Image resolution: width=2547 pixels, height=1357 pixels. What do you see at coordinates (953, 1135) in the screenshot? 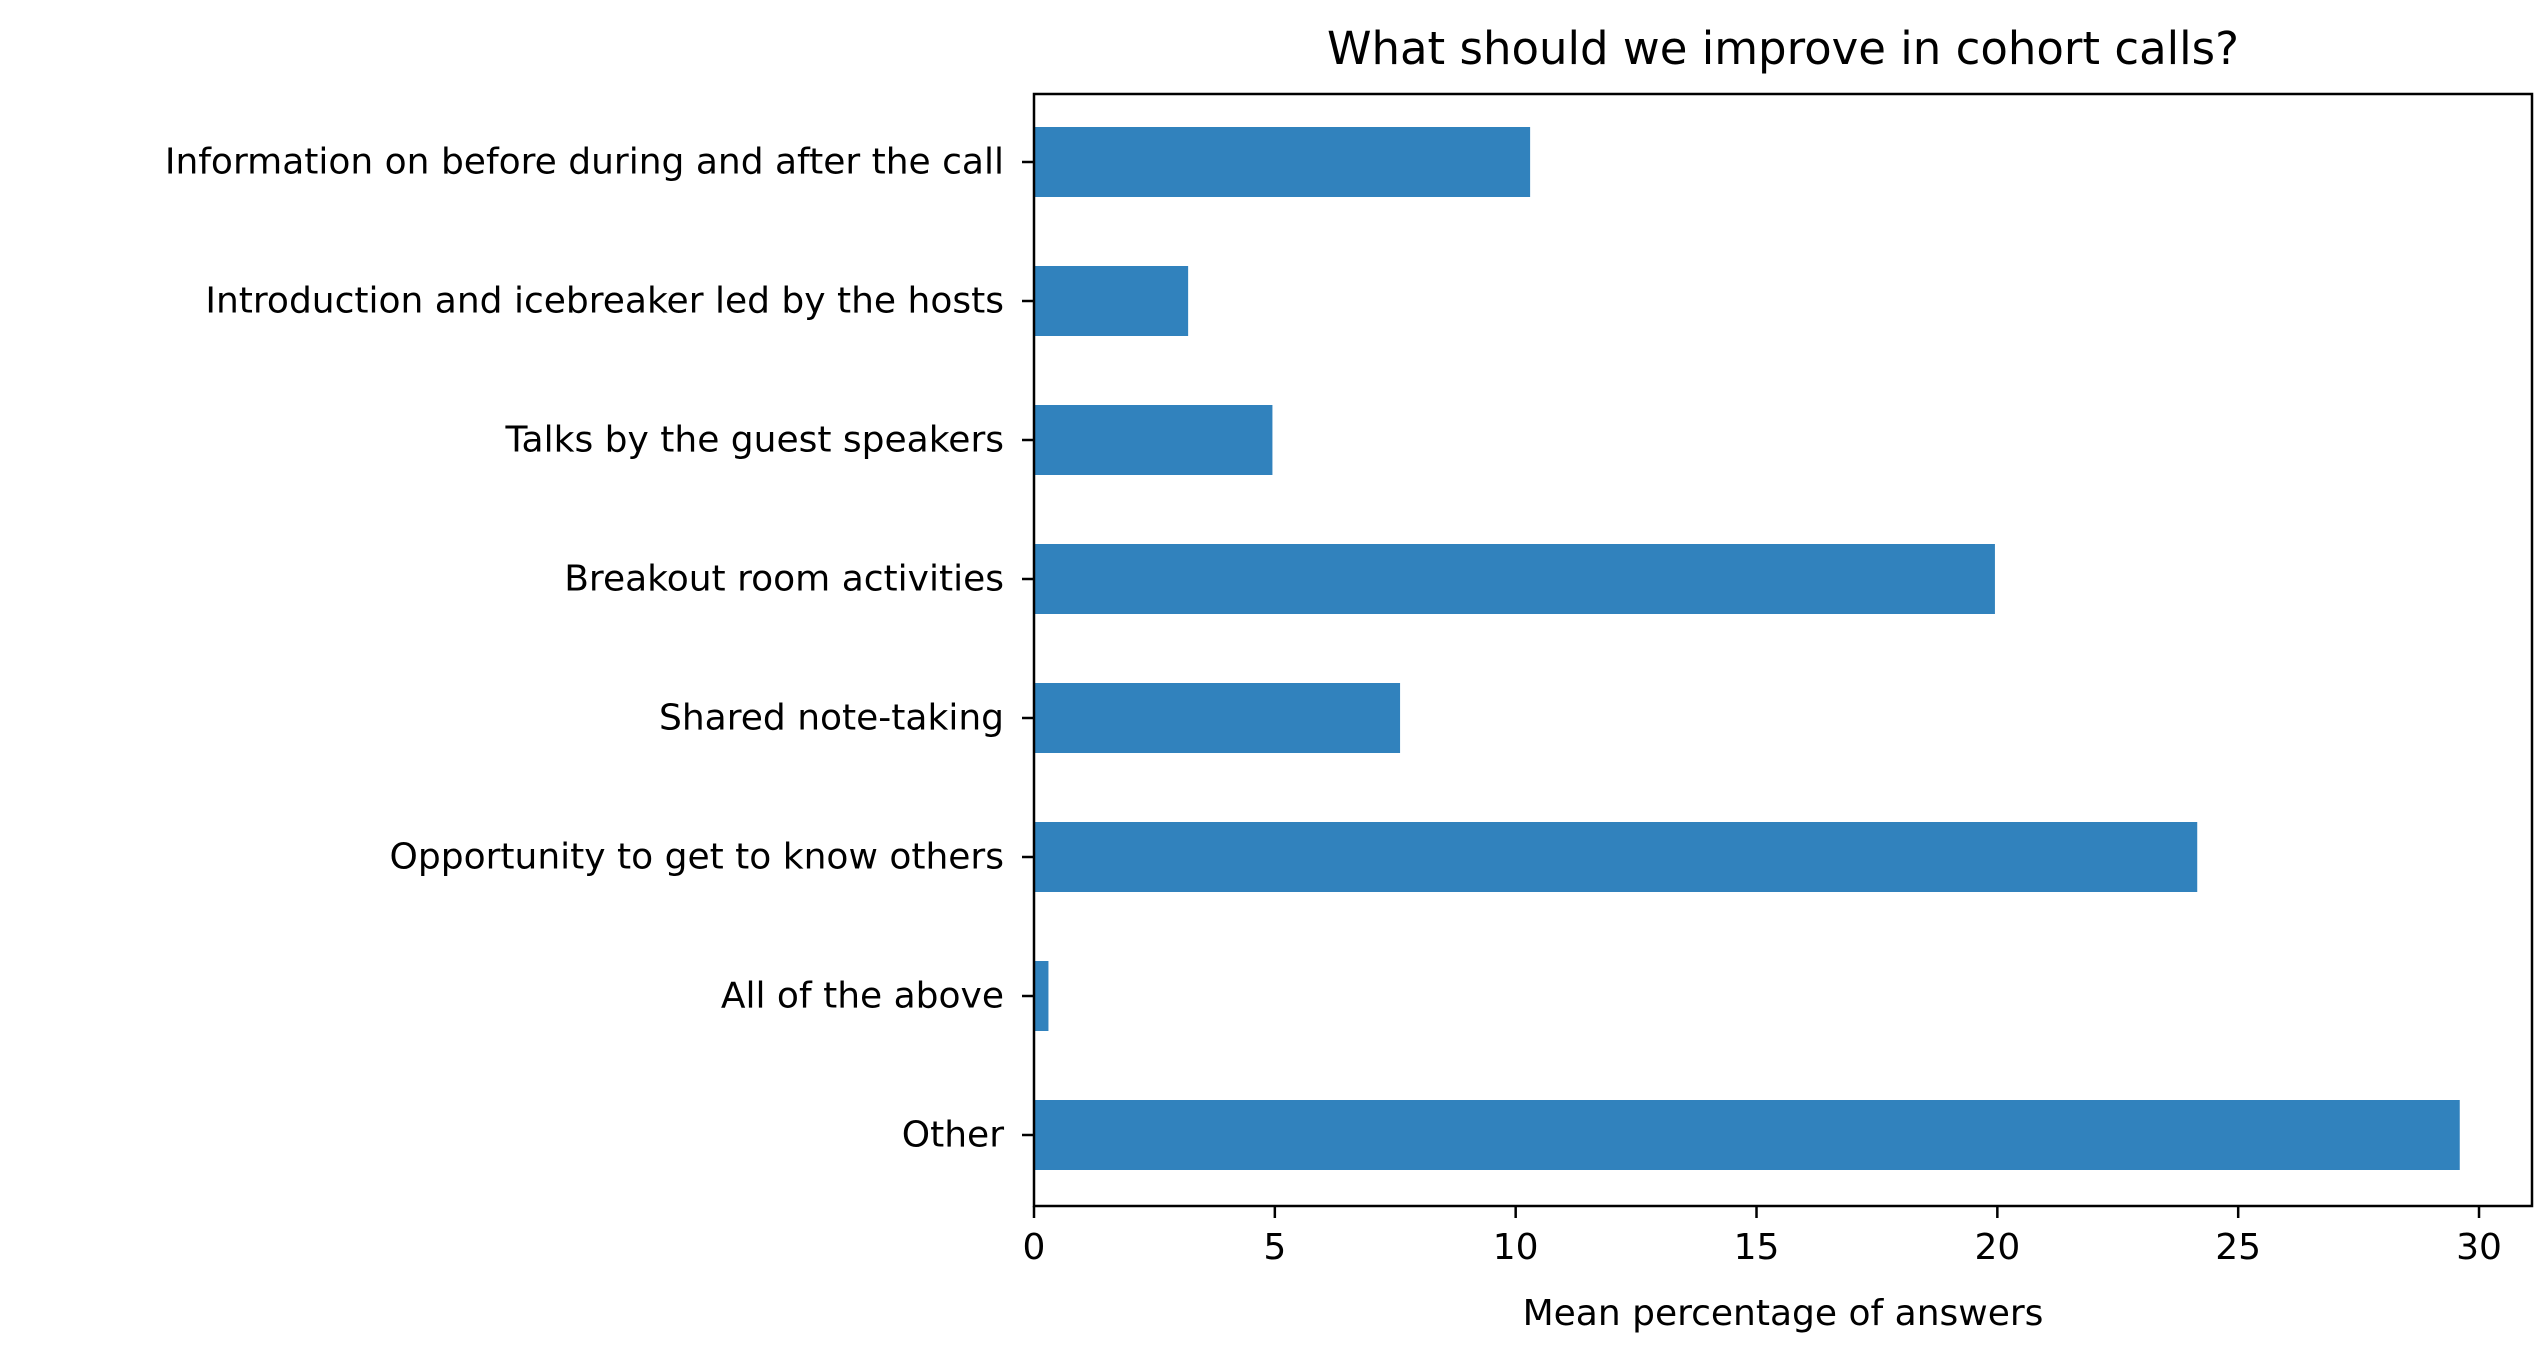
I see `y-tick-label: Other` at bounding box center [953, 1135].